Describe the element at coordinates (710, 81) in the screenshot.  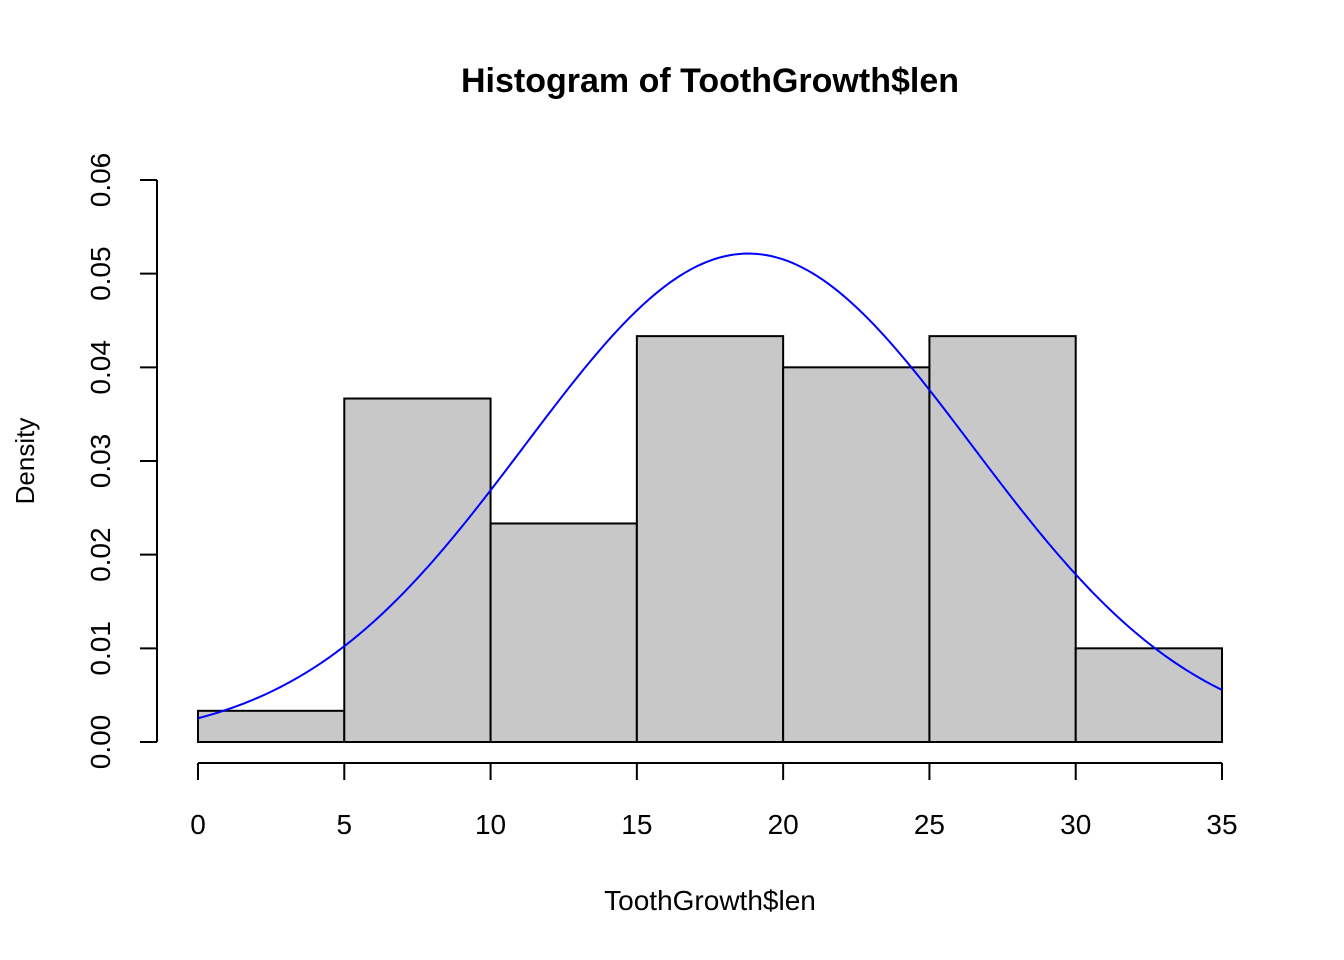
I see `chart-title: Histogram of ToothGrowth$len` at that location.